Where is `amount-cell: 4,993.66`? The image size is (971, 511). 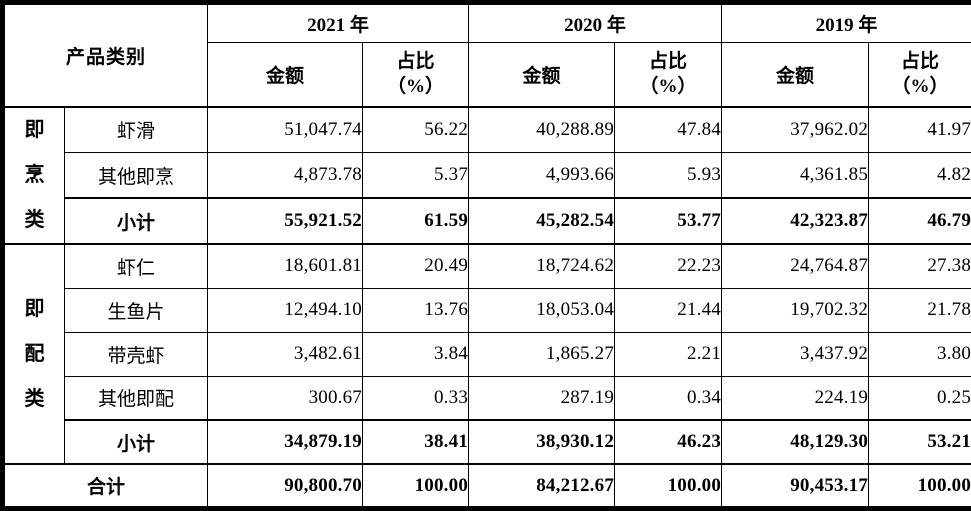
amount-cell: 4,993.66 is located at coordinates (542, 175).